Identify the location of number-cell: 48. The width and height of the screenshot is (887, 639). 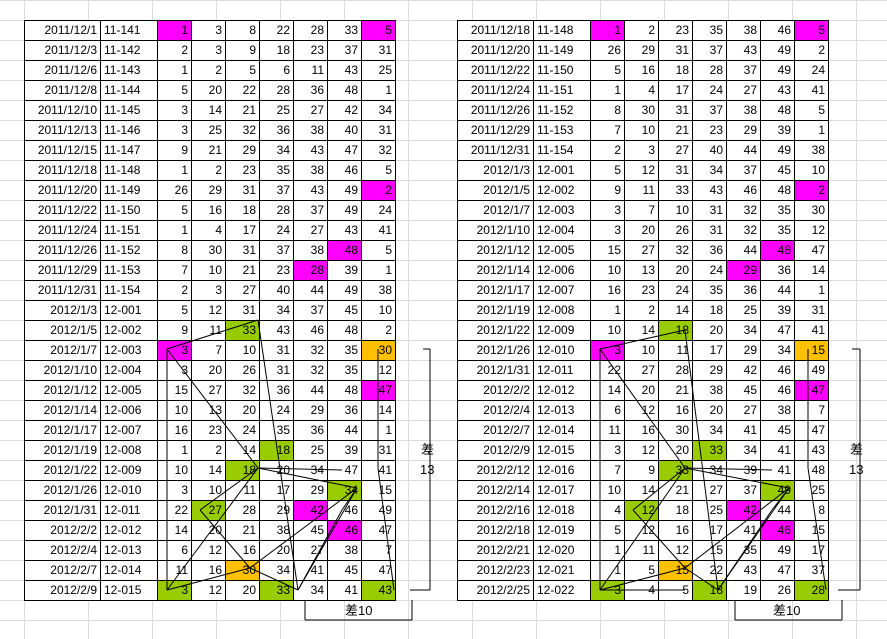
(344, 390).